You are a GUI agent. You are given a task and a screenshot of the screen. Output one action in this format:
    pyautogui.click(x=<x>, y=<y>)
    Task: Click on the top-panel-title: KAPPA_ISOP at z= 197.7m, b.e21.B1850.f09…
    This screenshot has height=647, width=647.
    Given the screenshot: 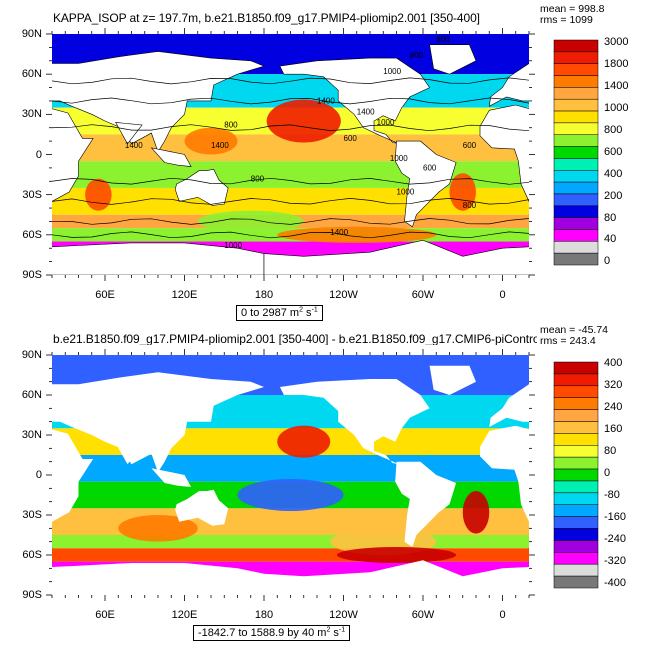 What is the action you would take?
    pyautogui.click(x=266, y=18)
    